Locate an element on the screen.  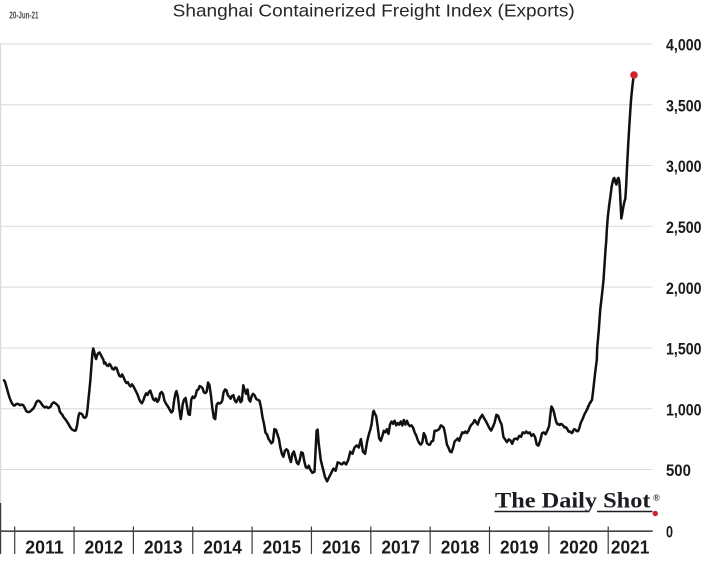
svg-text: 3,000 is located at coordinates (684, 167).